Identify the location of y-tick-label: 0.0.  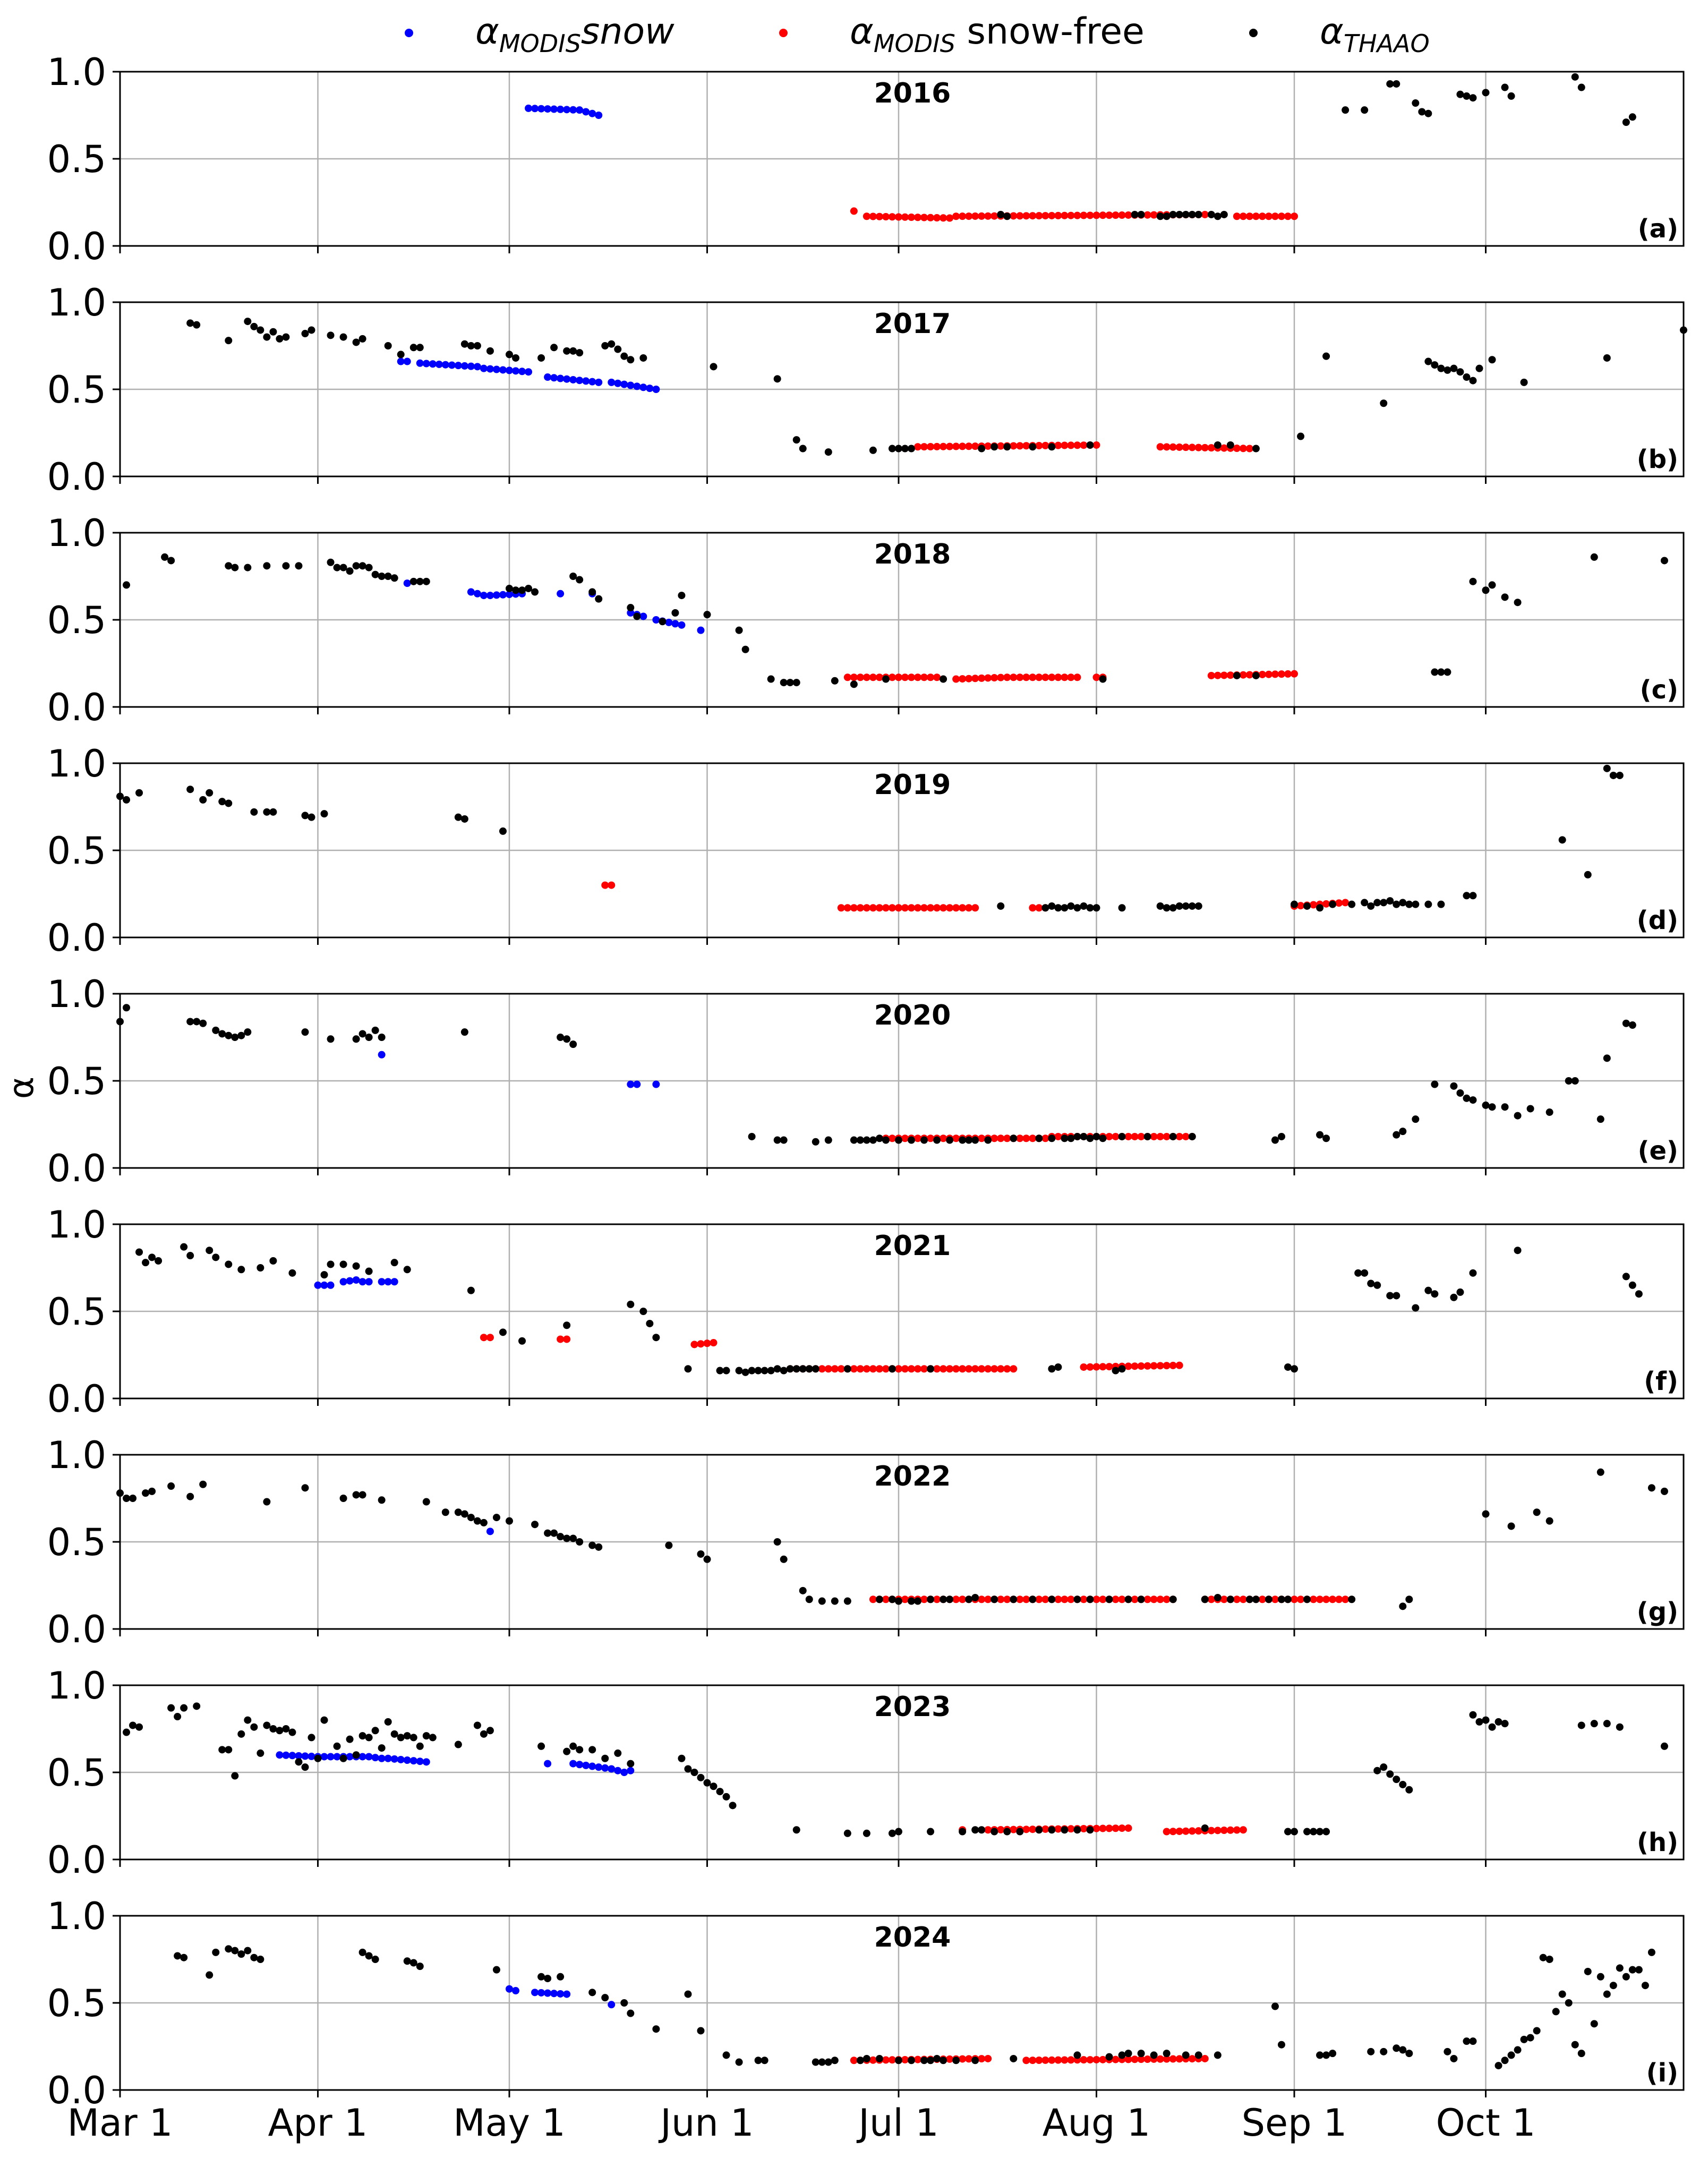
(76, 477).